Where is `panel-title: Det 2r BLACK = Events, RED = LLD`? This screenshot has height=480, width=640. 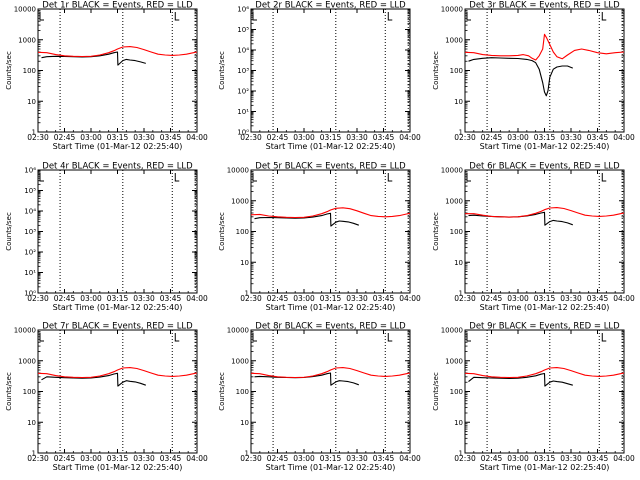
panel-title: Det 2r BLACK = Events, RED = LLD is located at coordinates (330, 6).